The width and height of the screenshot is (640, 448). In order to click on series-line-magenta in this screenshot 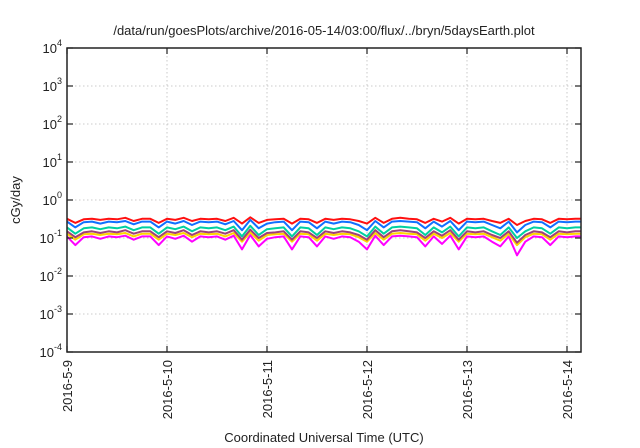, I will do `click(323, 245)`.